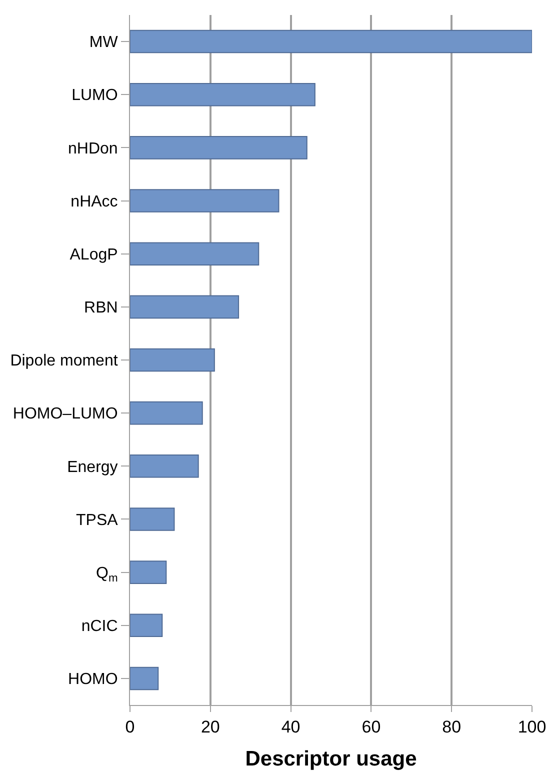  I want to click on y-tick-label: MW, so click(104, 43).